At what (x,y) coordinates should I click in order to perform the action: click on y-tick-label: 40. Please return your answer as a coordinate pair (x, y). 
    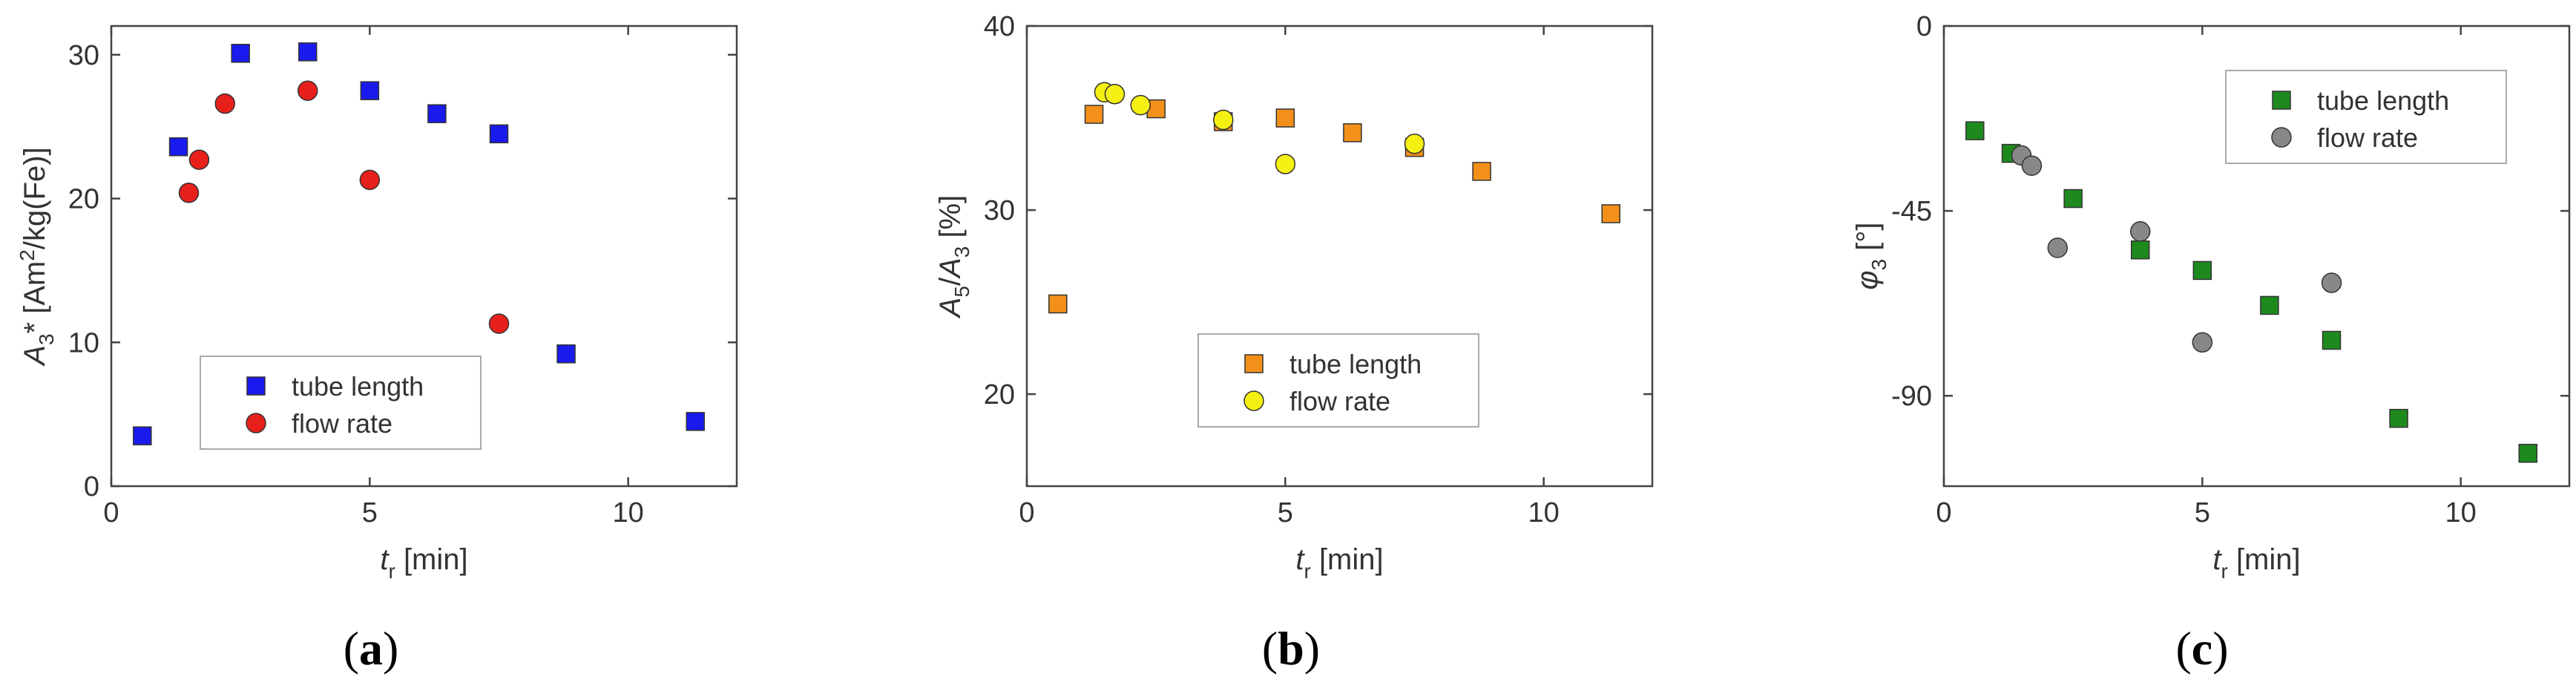
    Looking at the image, I should click on (999, 26).